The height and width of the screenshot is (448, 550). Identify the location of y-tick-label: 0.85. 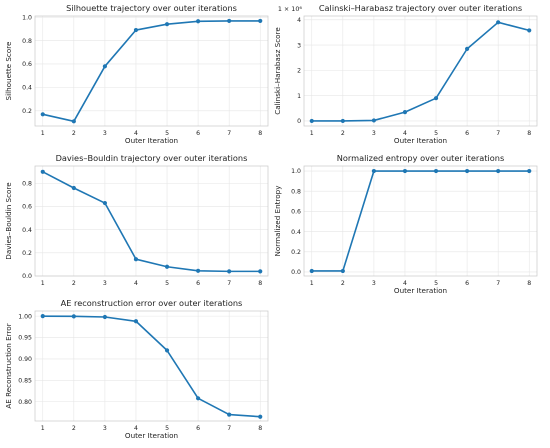
(25, 381).